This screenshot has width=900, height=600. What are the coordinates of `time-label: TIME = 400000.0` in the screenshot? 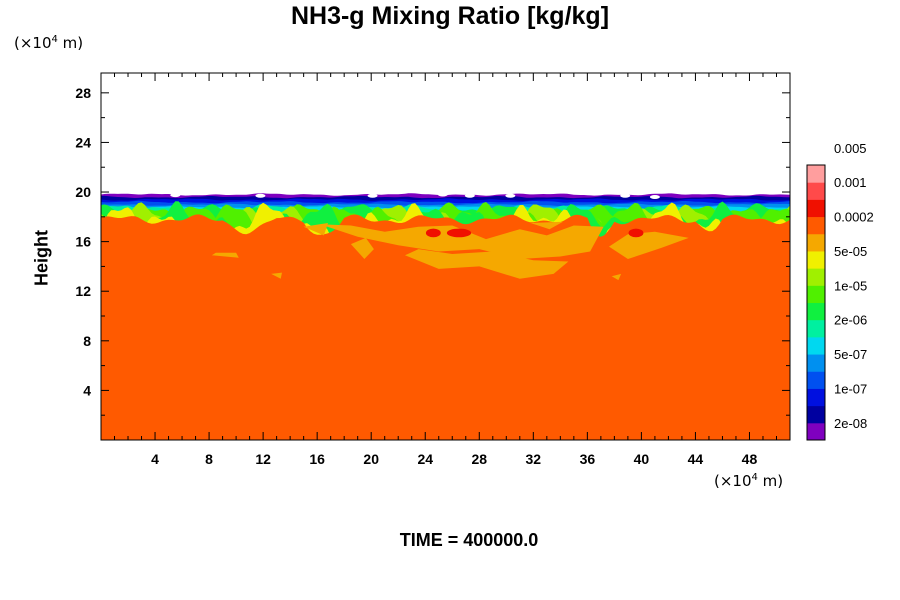 It's located at (469, 540).